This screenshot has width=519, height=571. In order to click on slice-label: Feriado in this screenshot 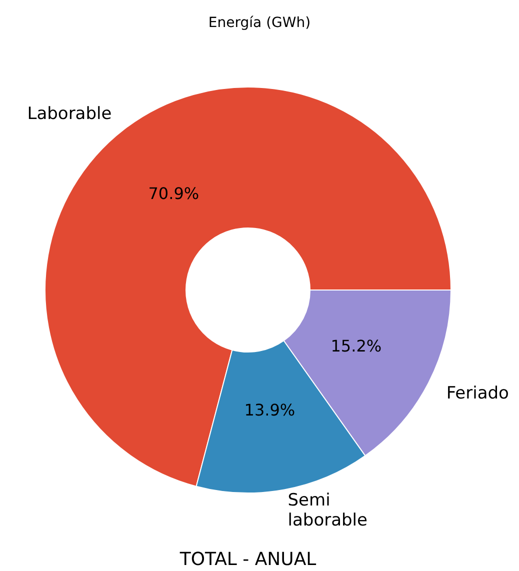, I will do `click(477, 394)`.